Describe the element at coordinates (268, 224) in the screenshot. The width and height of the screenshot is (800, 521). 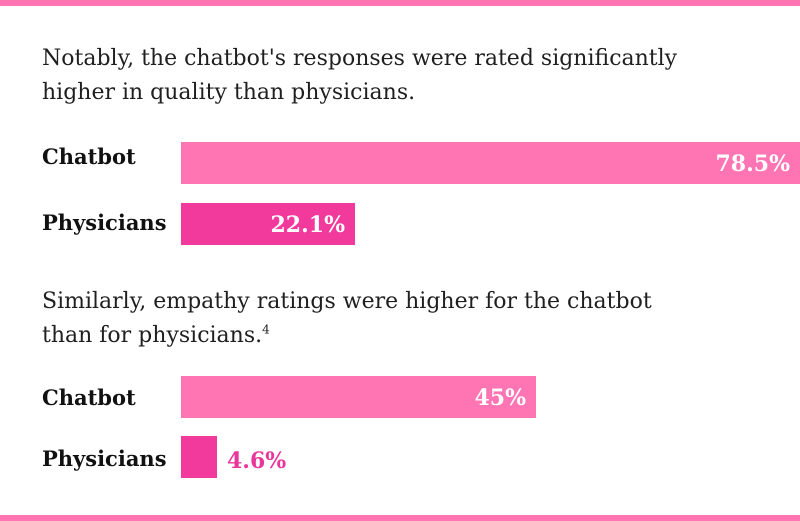
I see `quality-bar-physicians` at that location.